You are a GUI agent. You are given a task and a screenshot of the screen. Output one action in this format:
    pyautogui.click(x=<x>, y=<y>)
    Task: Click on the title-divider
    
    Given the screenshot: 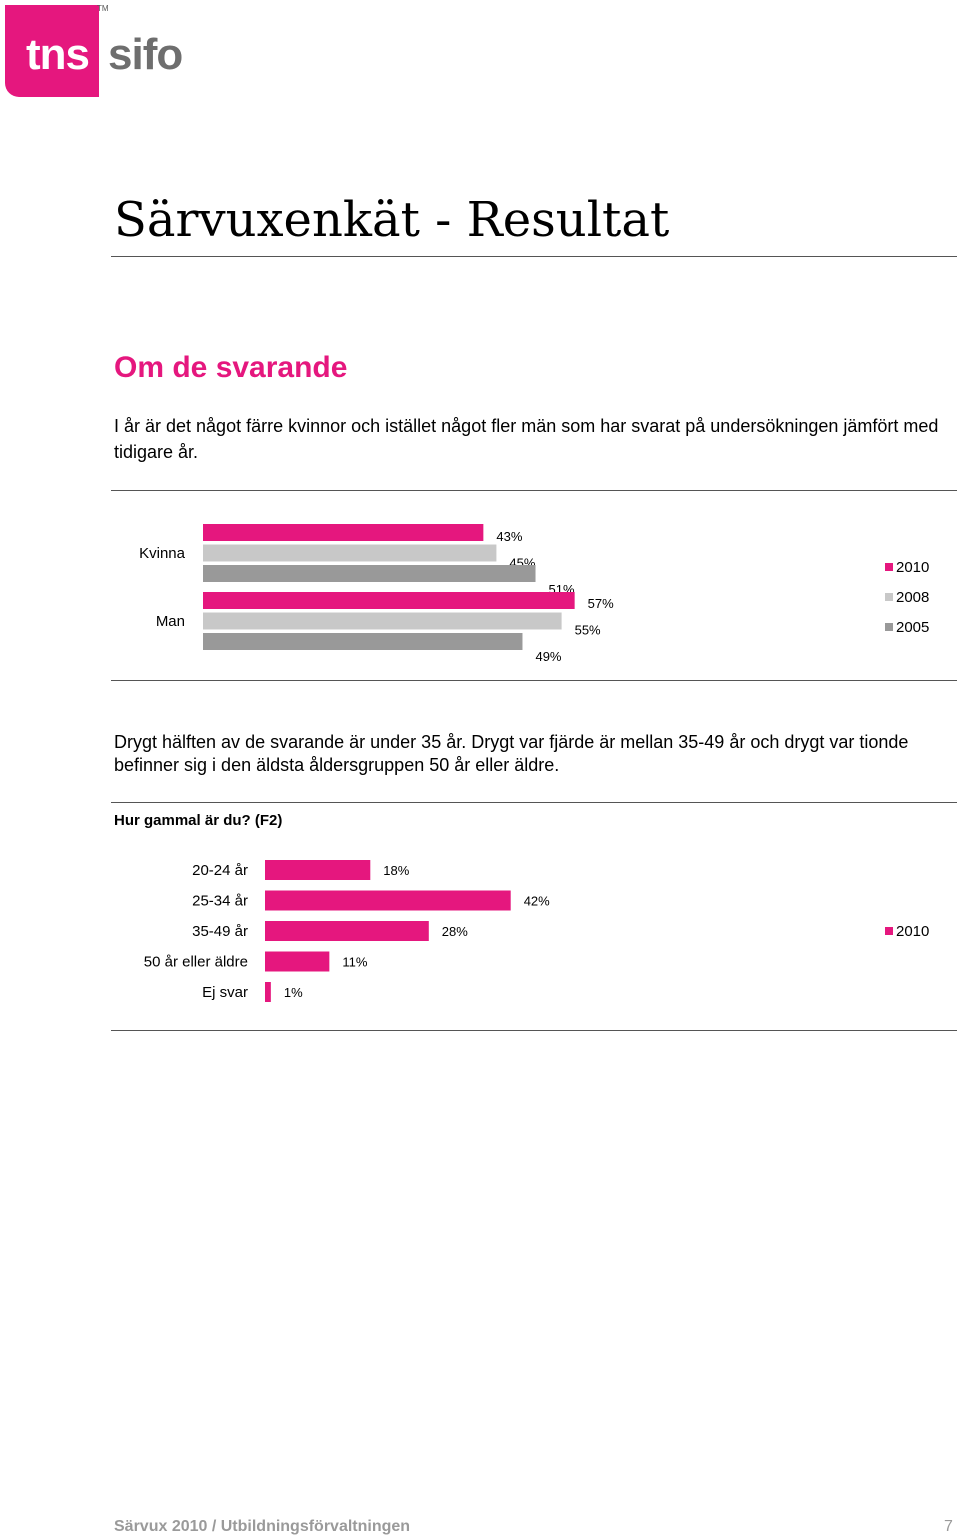 What is the action you would take?
    pyautogui.click(x=534, y=256)
    